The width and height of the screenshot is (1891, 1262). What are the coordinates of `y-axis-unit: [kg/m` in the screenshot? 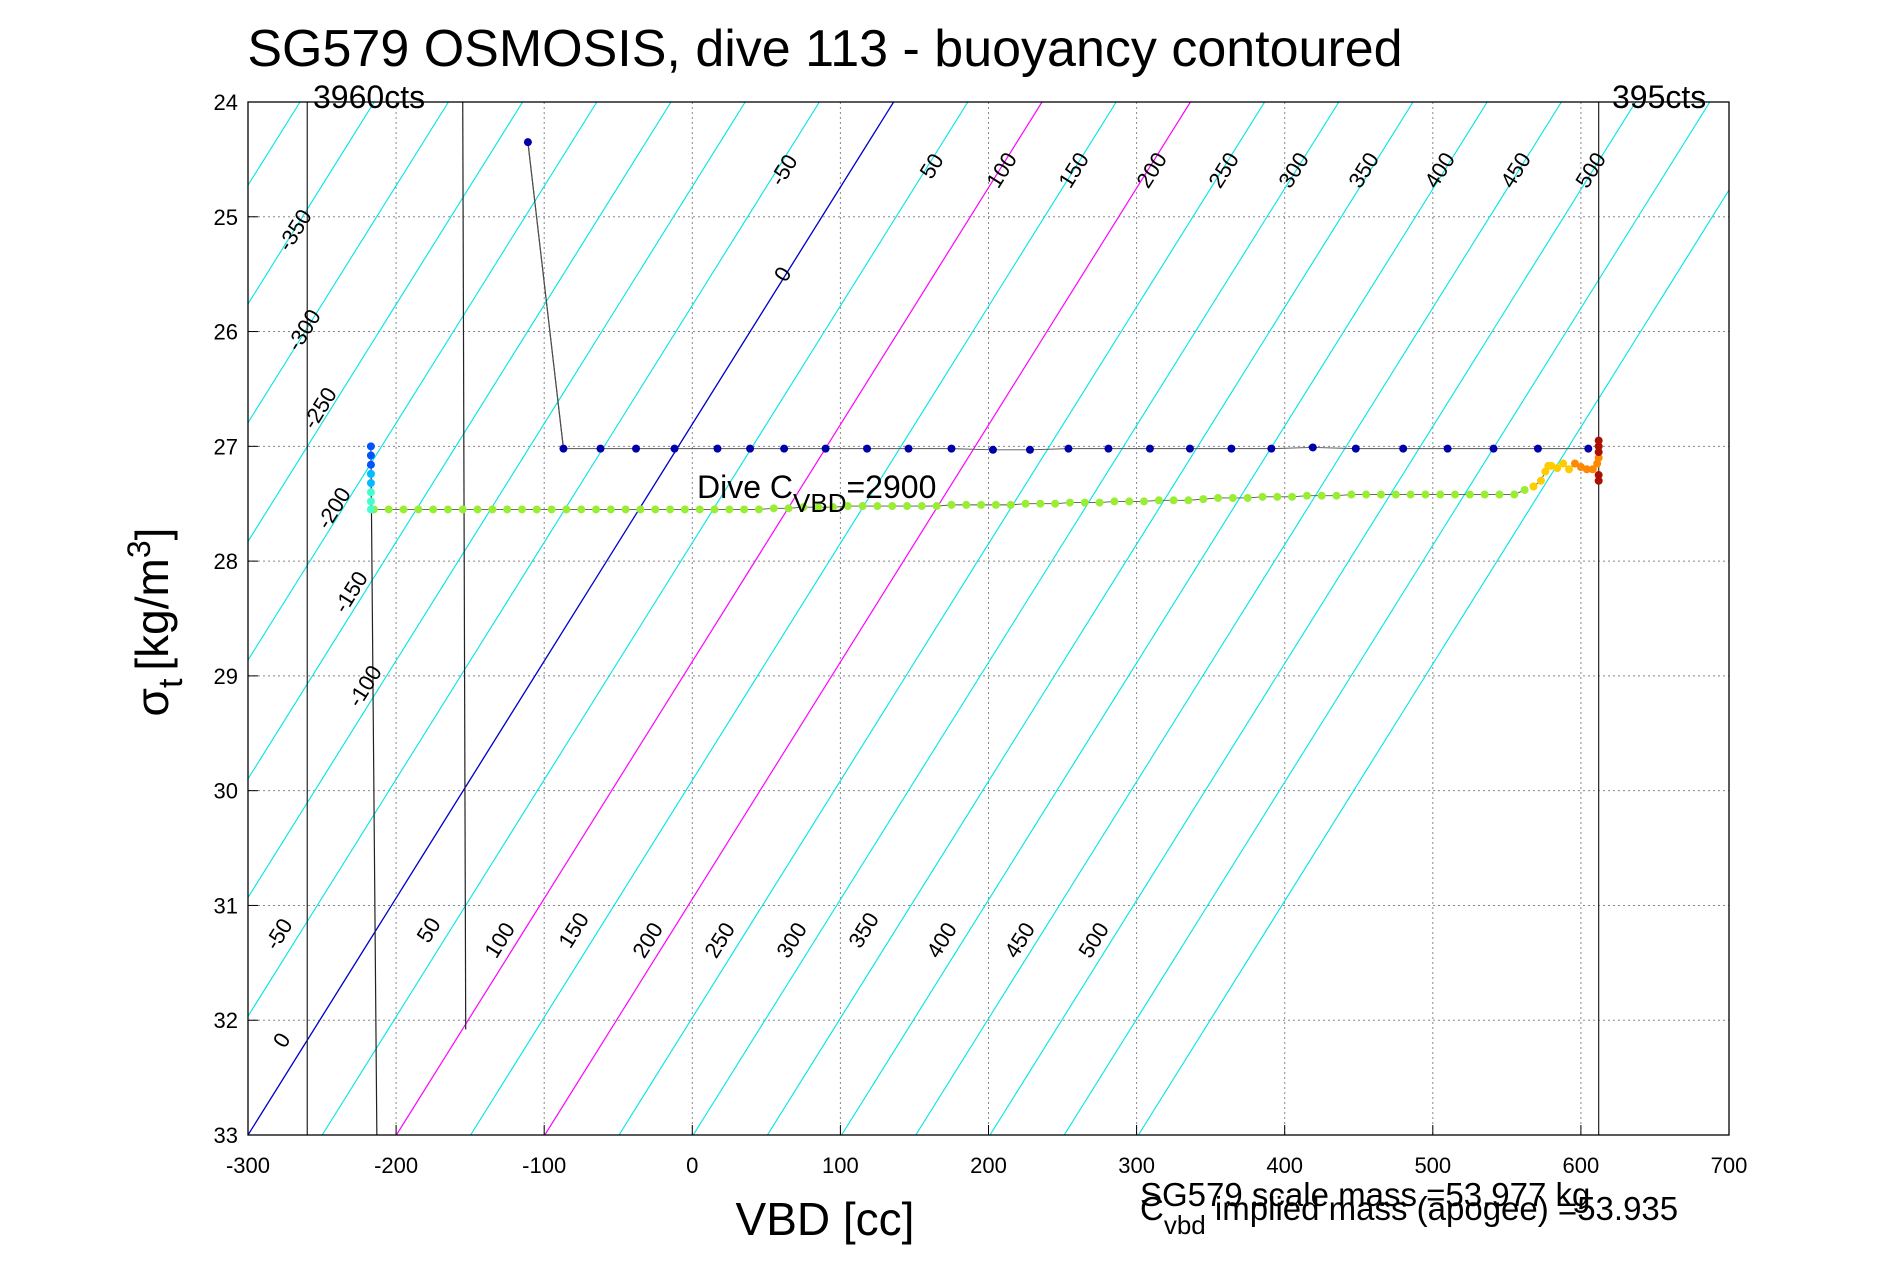 It's located at (152, 614).